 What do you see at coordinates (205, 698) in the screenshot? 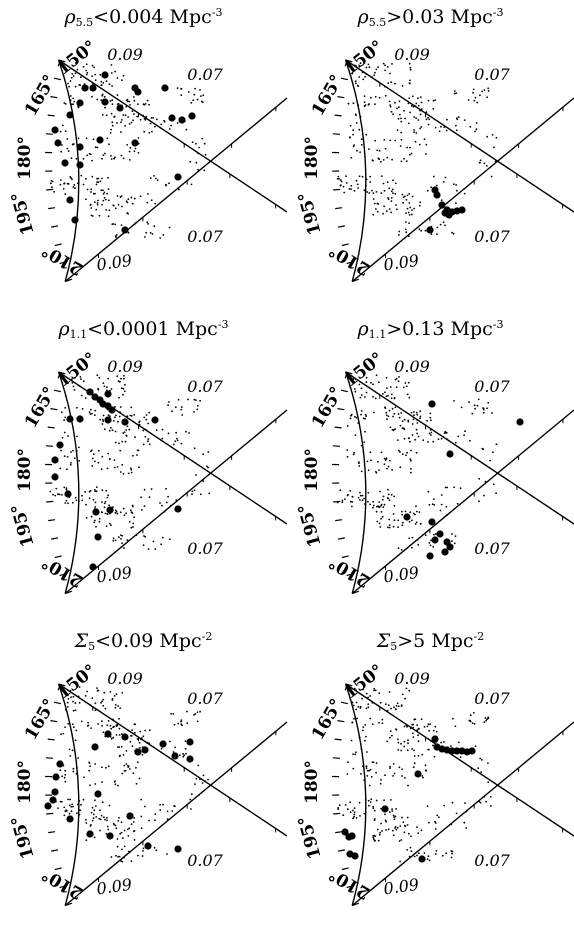
I see `redshift-label: 0.07` at bounding box center [205, 698].